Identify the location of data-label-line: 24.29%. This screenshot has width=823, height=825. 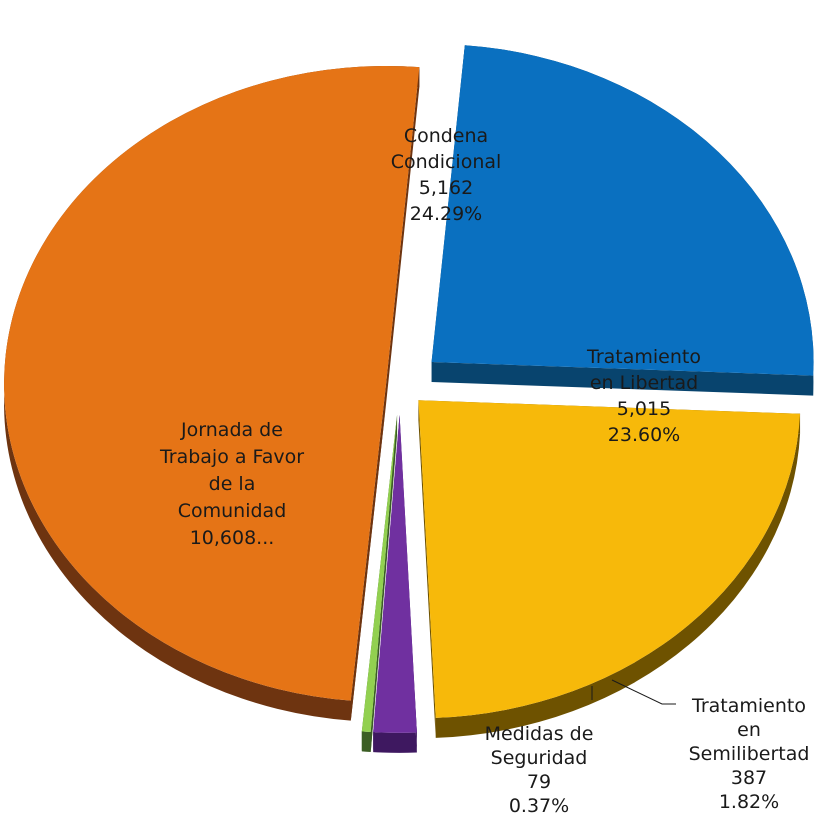
(446, 214).